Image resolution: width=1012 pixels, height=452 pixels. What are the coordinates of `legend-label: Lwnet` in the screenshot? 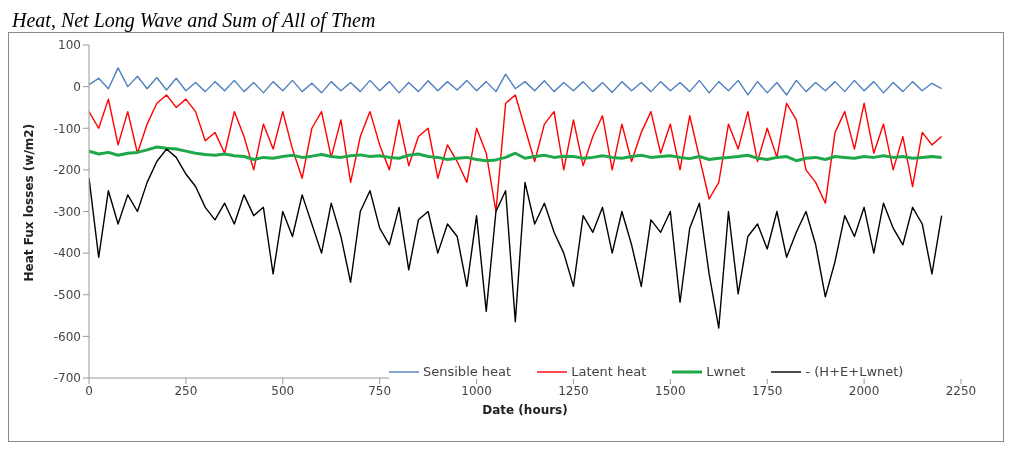 It's located at (726, 371).